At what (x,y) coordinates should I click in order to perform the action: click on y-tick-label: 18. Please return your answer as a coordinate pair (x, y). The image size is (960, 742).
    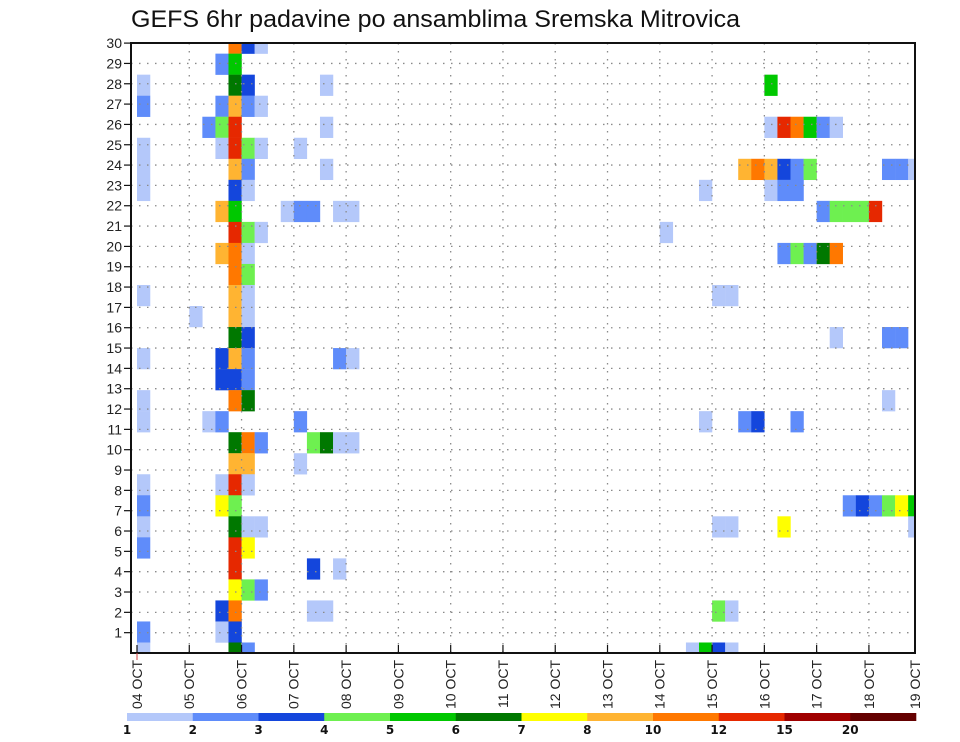
    Looking at the image, I should click on (114, 287).